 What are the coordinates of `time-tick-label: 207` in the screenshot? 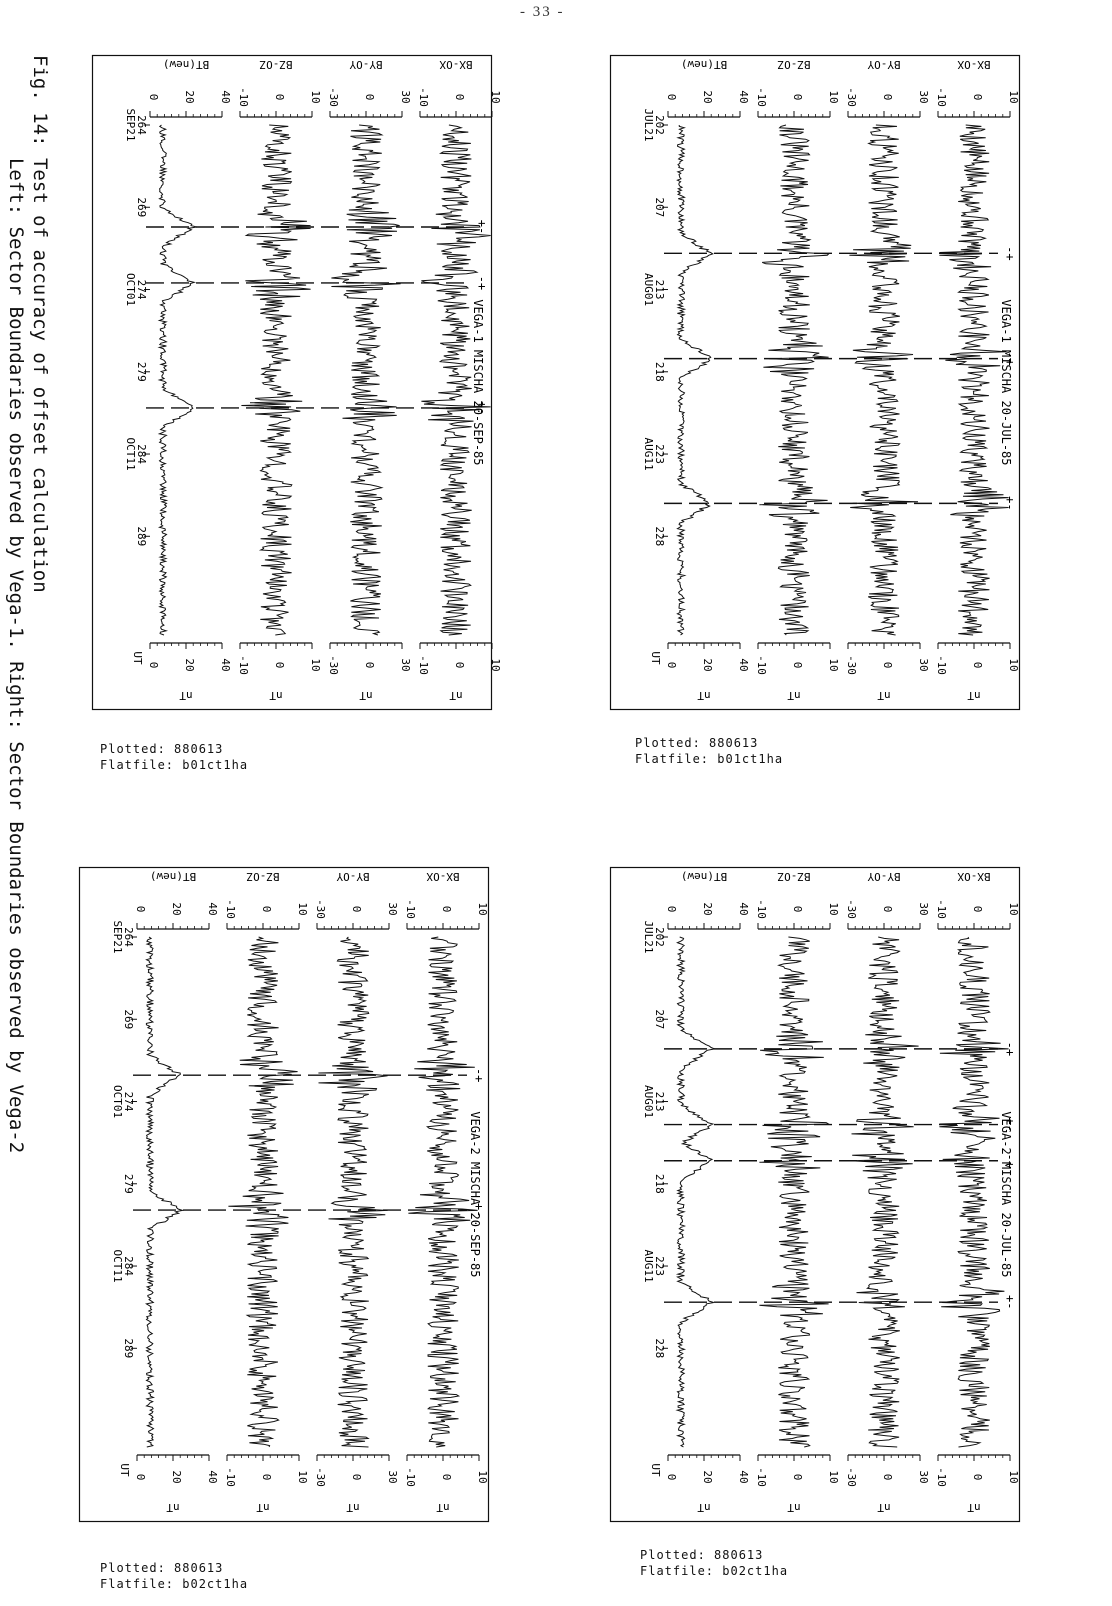 It's located at (659, 1019).